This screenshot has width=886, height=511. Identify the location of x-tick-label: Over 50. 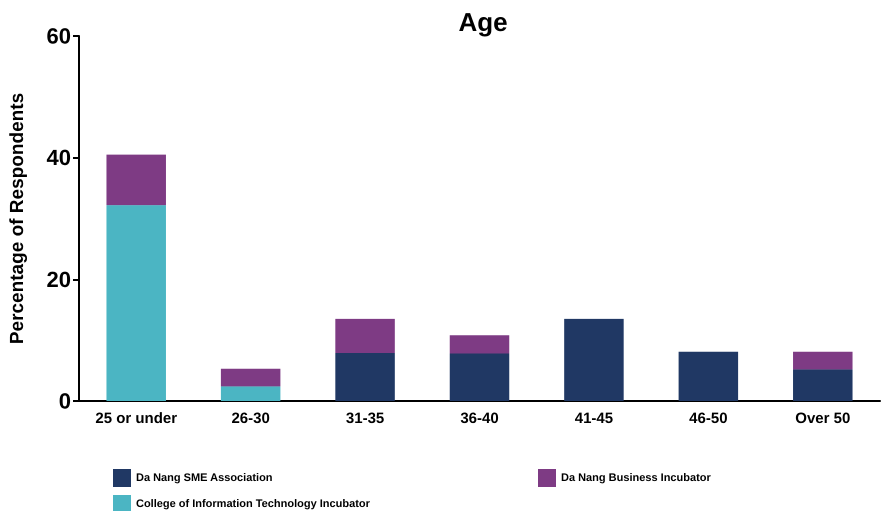
(822, 418).